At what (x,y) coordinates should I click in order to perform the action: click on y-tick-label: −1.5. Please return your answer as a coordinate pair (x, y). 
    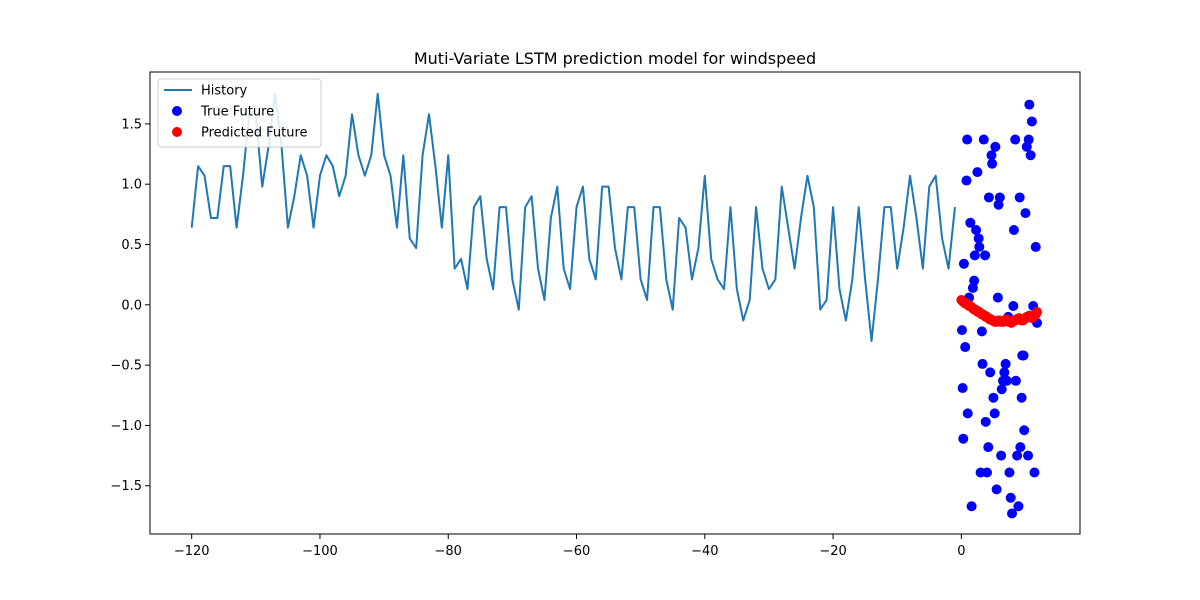
    Looking at the image, I should click on (126, 486).